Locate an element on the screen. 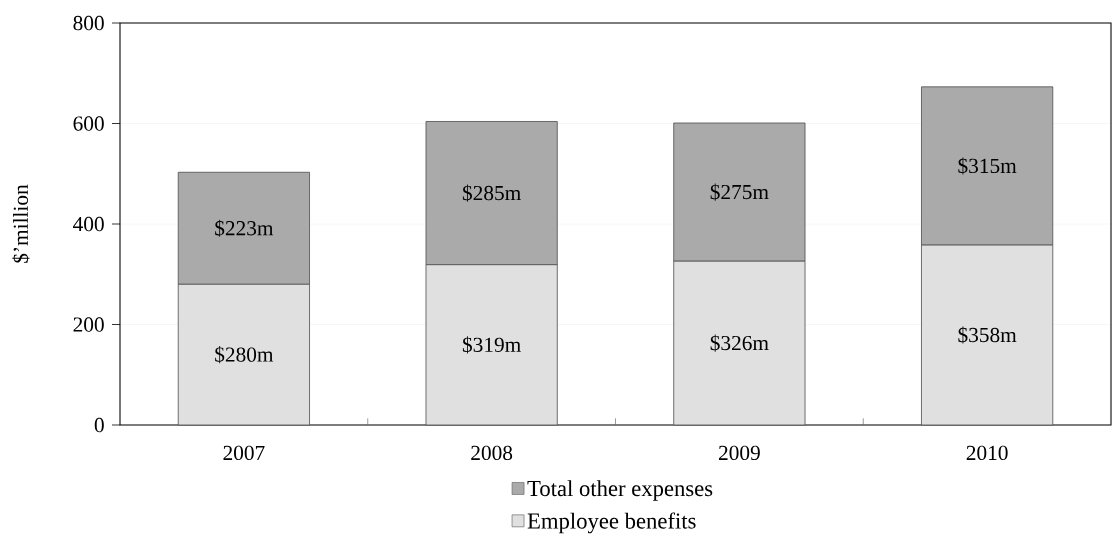  y-tick-label: 200 is located at coordinates (88, 324).